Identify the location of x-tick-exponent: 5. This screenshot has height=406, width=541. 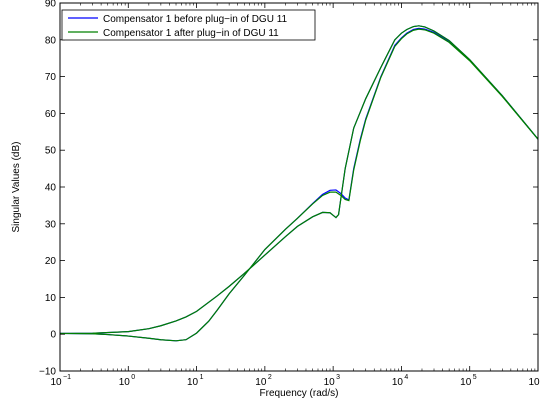
(475, 377).